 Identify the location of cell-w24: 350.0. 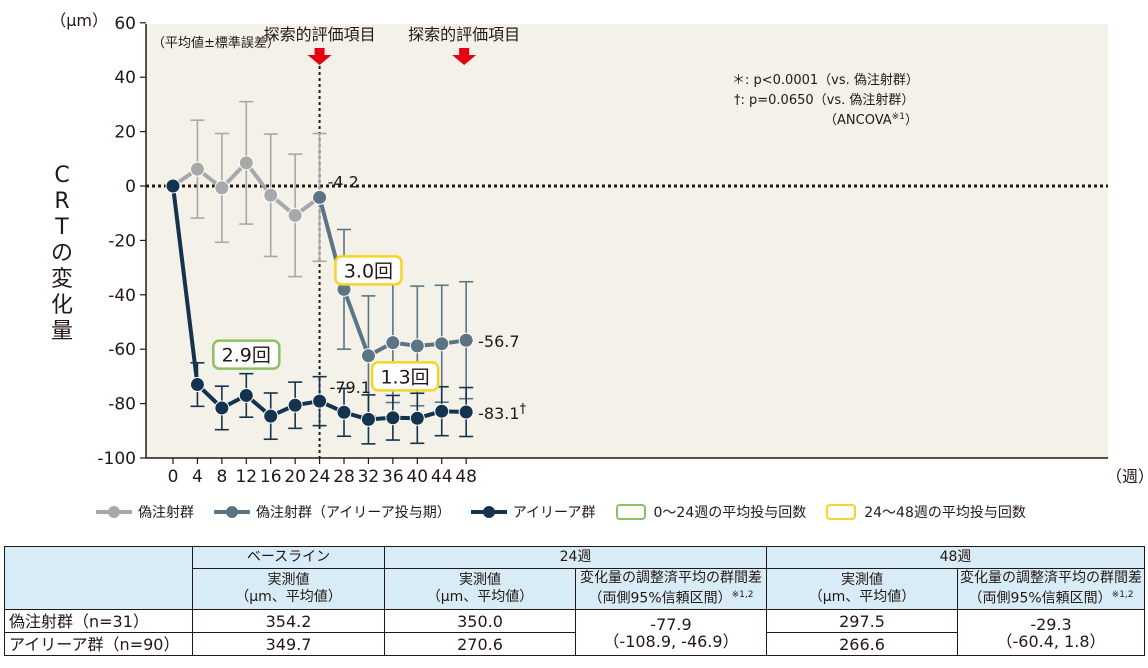
(480, 621).